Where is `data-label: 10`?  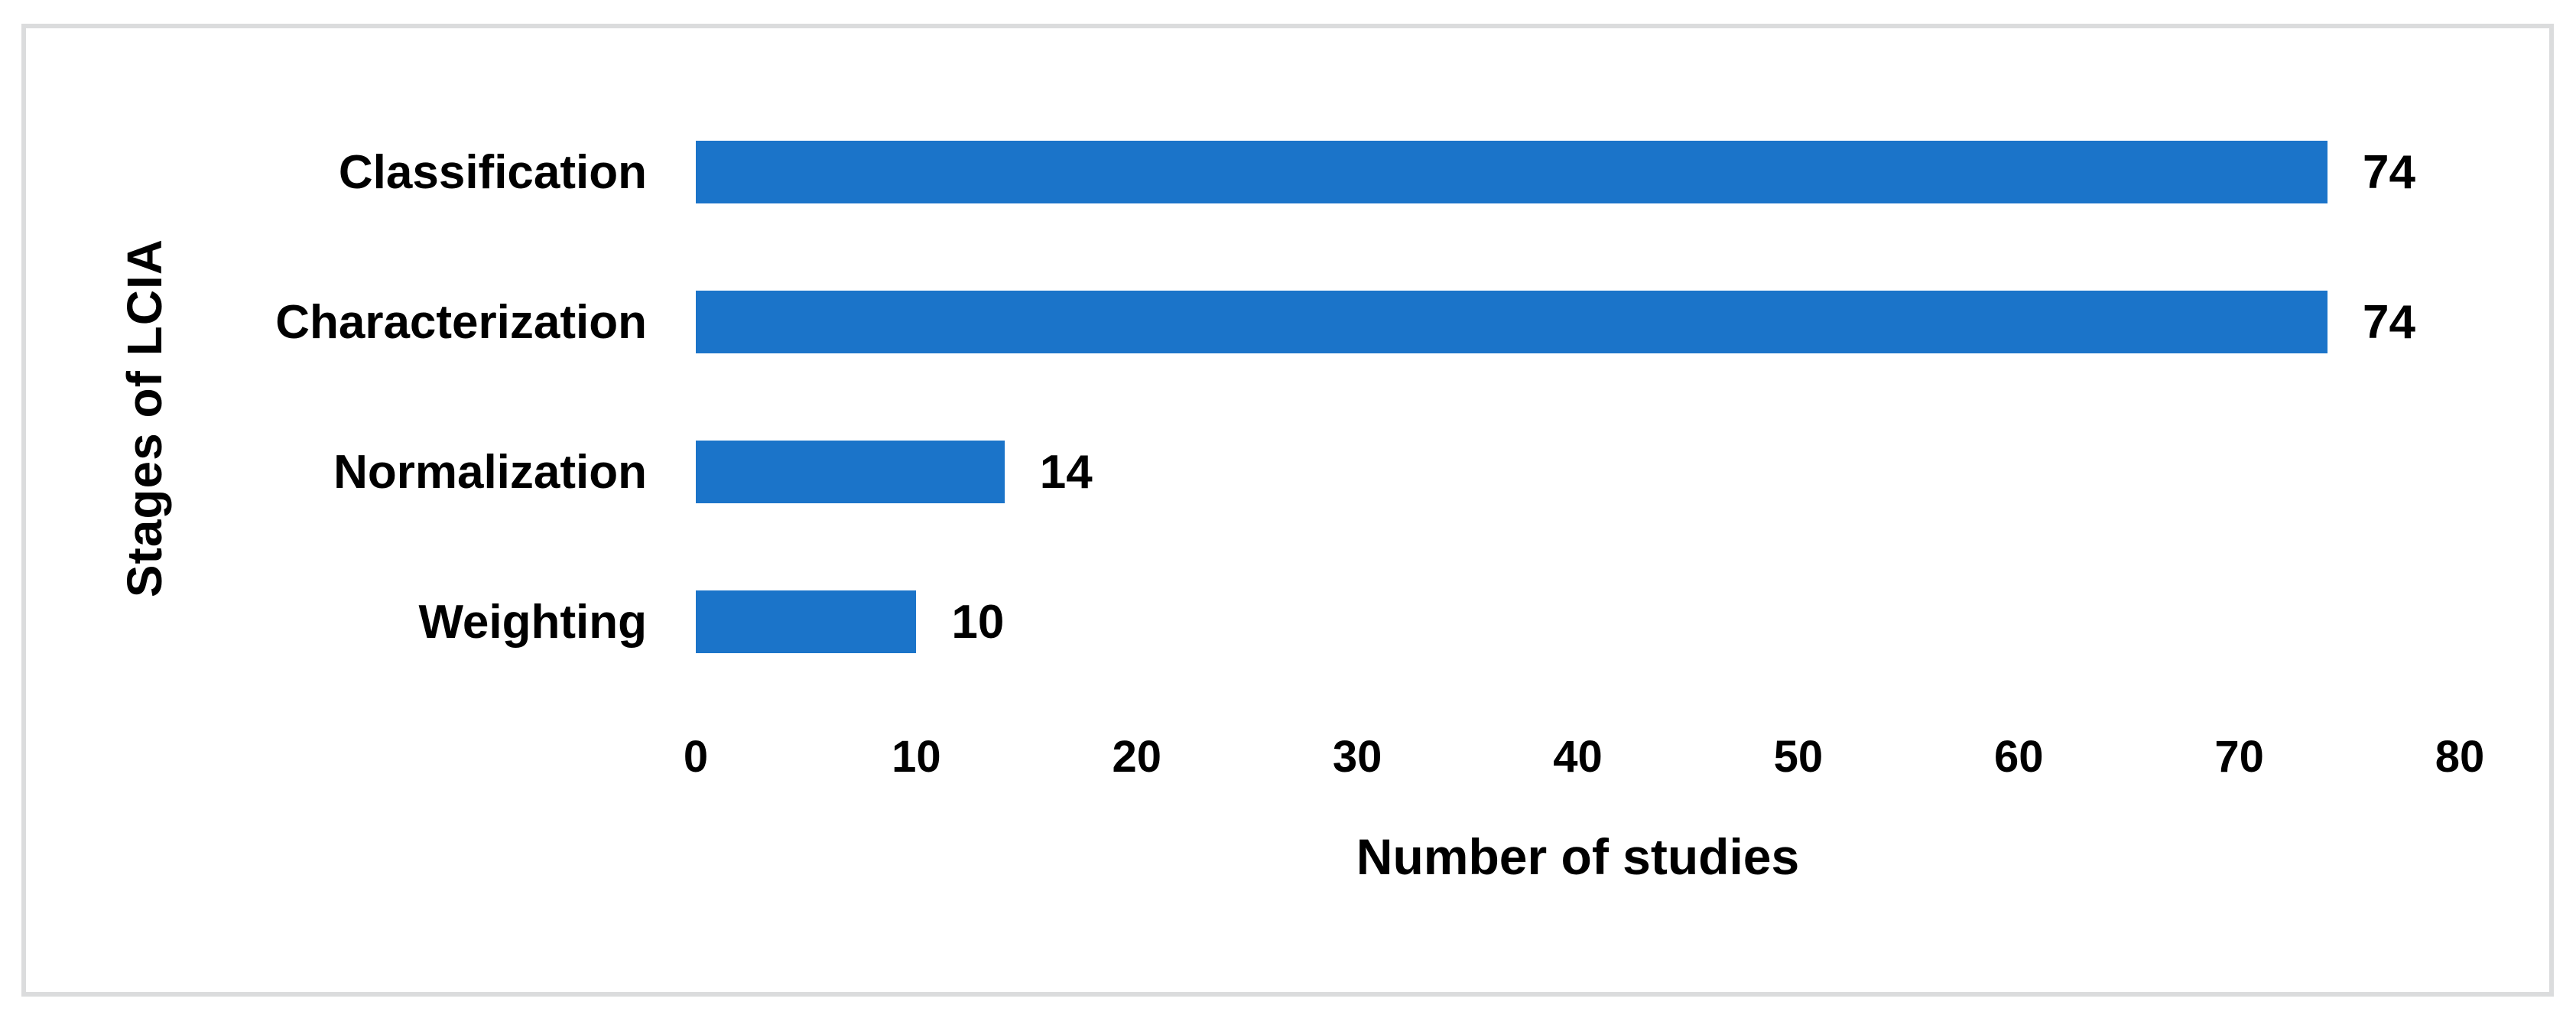
data-label: 10 is located at coordinates (978, 622).